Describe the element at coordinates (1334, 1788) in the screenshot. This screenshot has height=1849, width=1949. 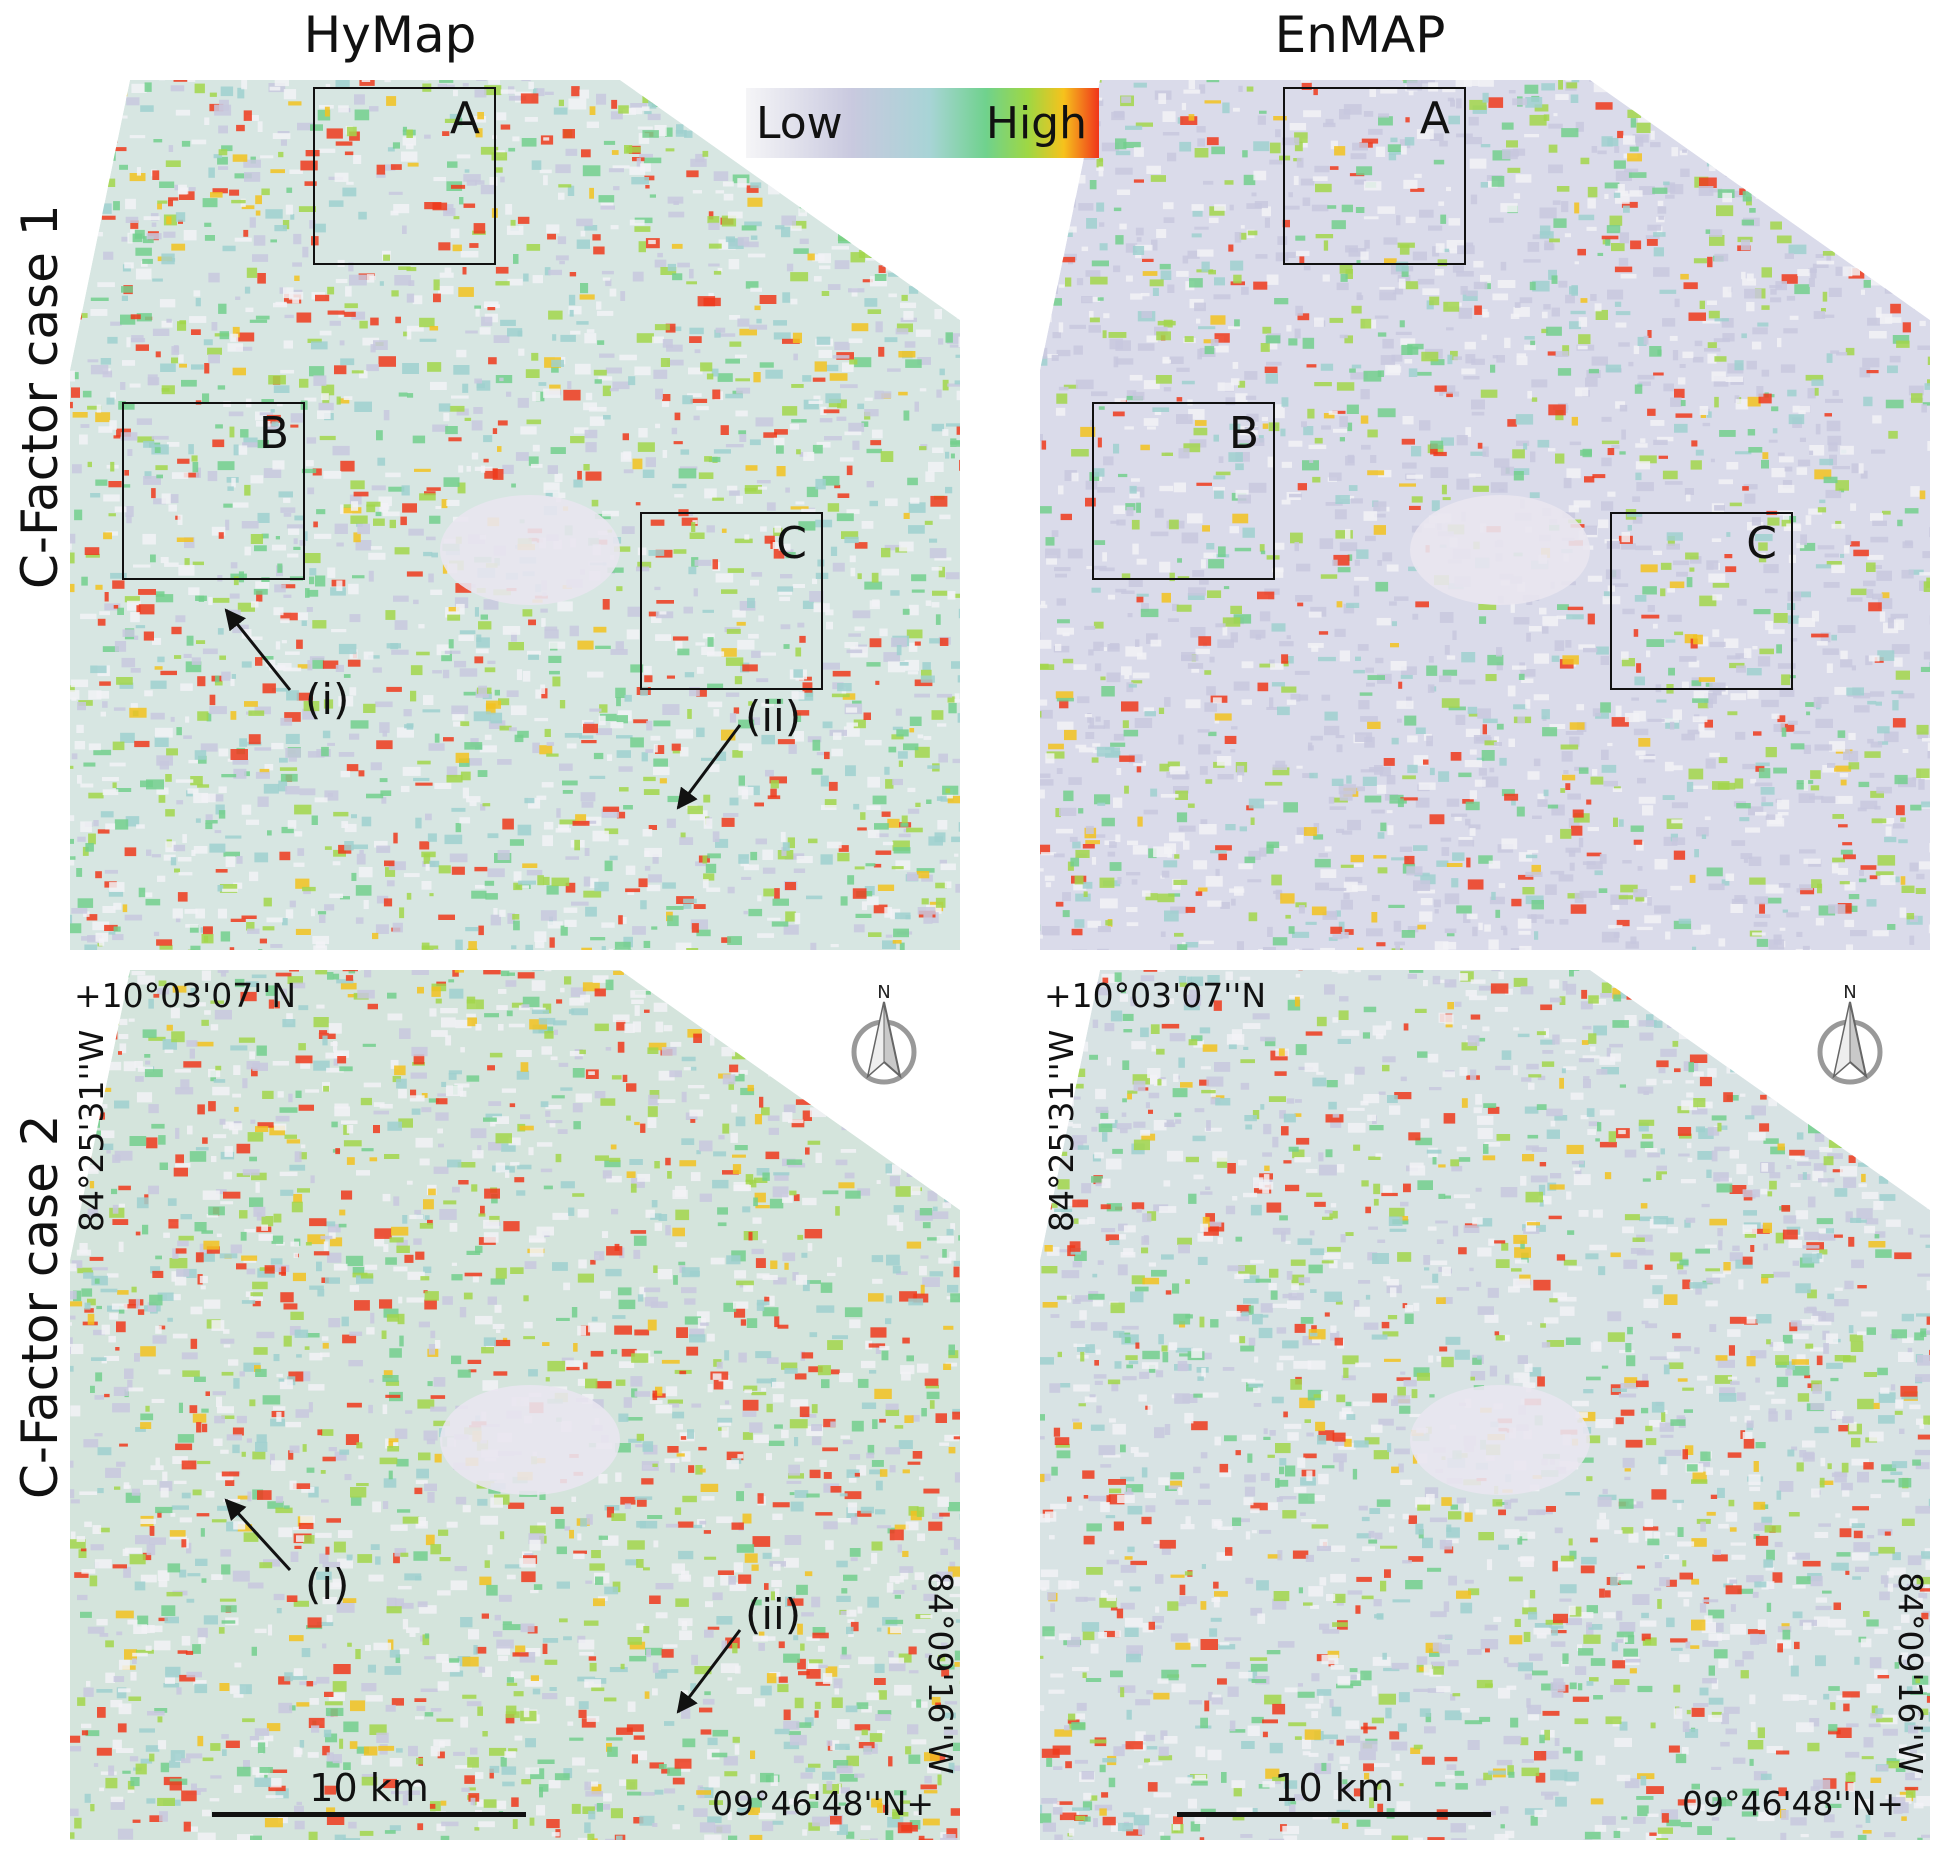
I see `scalebar-label-enmap: 10 km` at that location.